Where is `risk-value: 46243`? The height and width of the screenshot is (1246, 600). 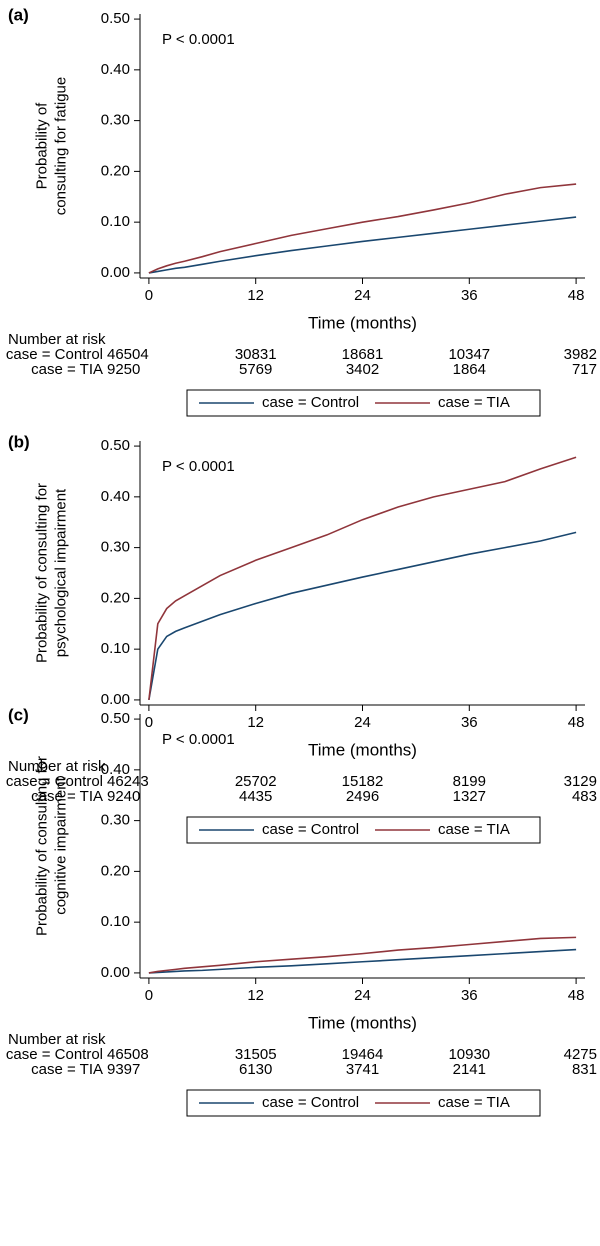 risk-value: 46243 is located at coordinates (128, 781).